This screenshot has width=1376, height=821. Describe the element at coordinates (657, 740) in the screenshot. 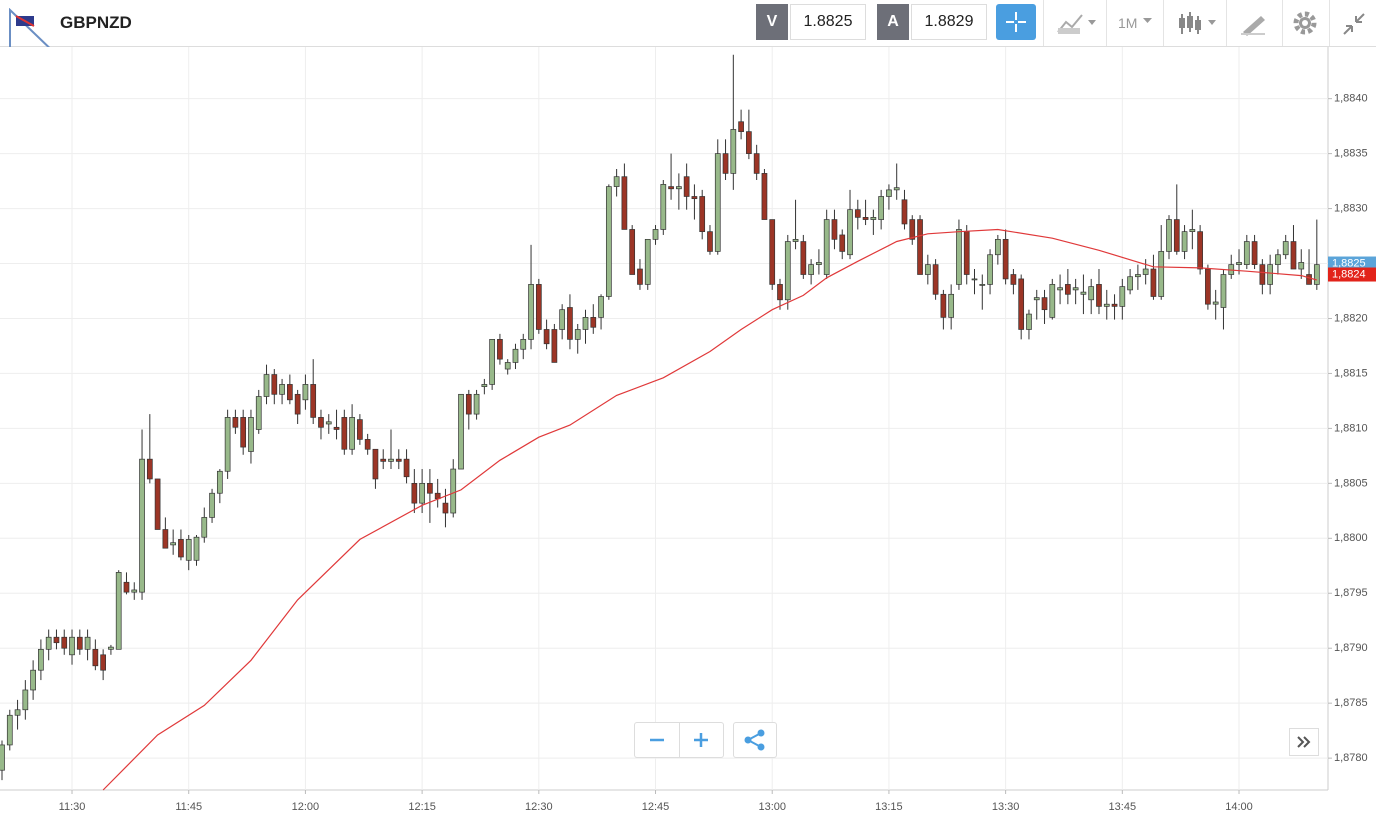

I see `zoom-out` at that location.